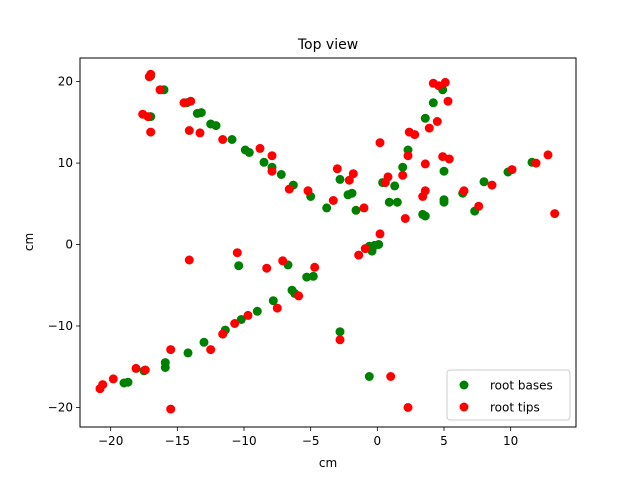  I want to click on x-axis-ticks: −20 −15 −10 −5 0 5 10, so click(308, 437).